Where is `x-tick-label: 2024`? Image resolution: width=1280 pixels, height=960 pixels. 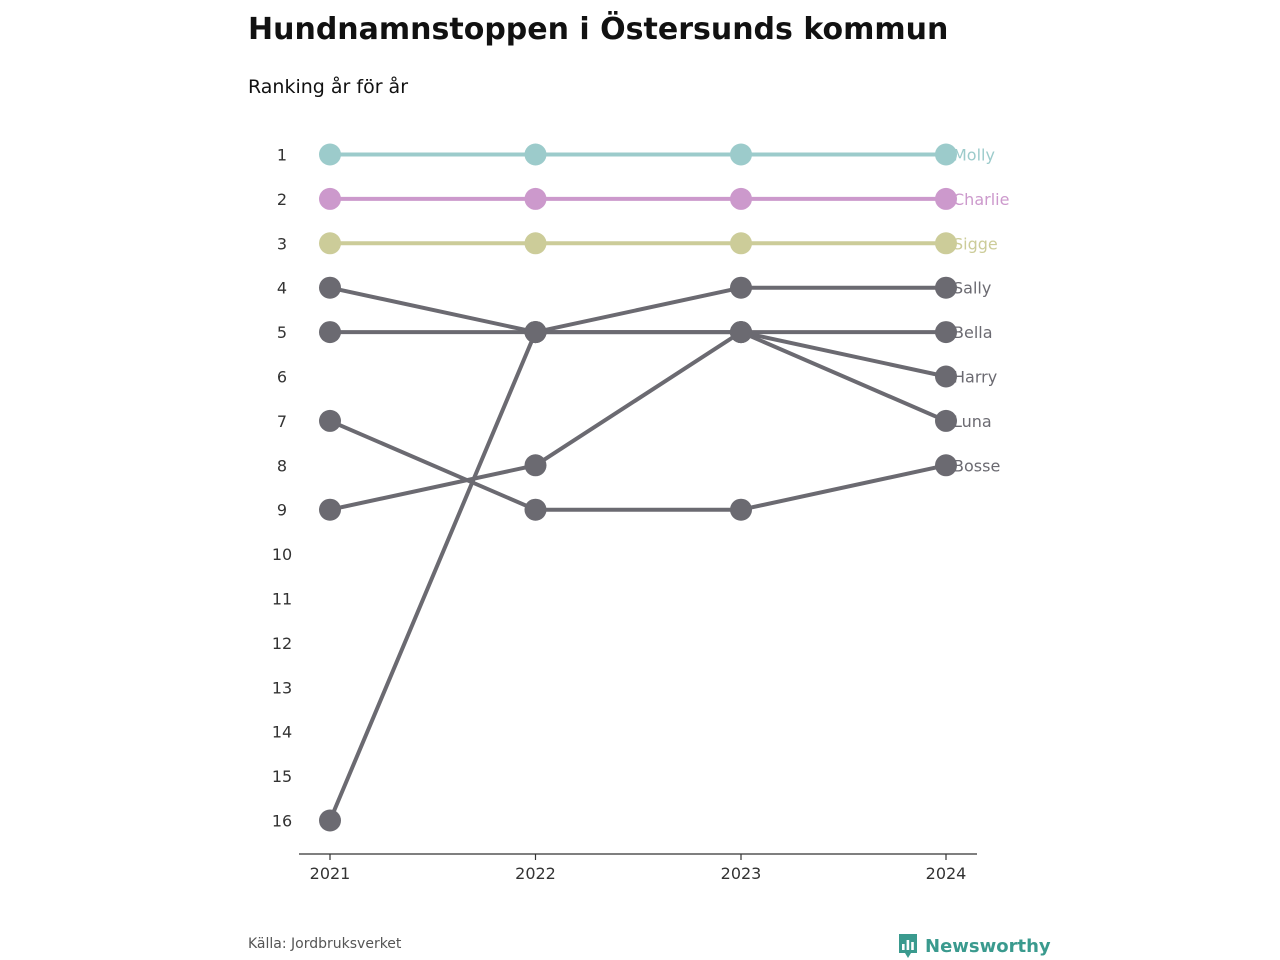
x-tick-label: 2024 is located at coordinates (946, 873).